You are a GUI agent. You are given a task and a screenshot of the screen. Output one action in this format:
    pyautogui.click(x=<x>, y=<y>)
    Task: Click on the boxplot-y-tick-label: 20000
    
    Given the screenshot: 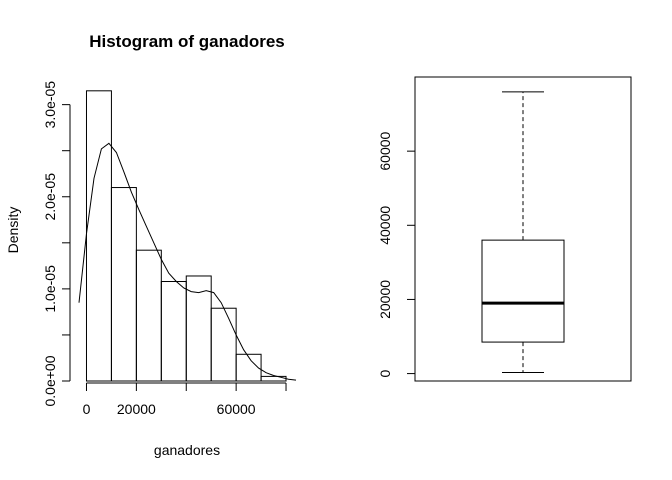 What is the action you would take?
    pyautogui.click(x=385, y=299)
    